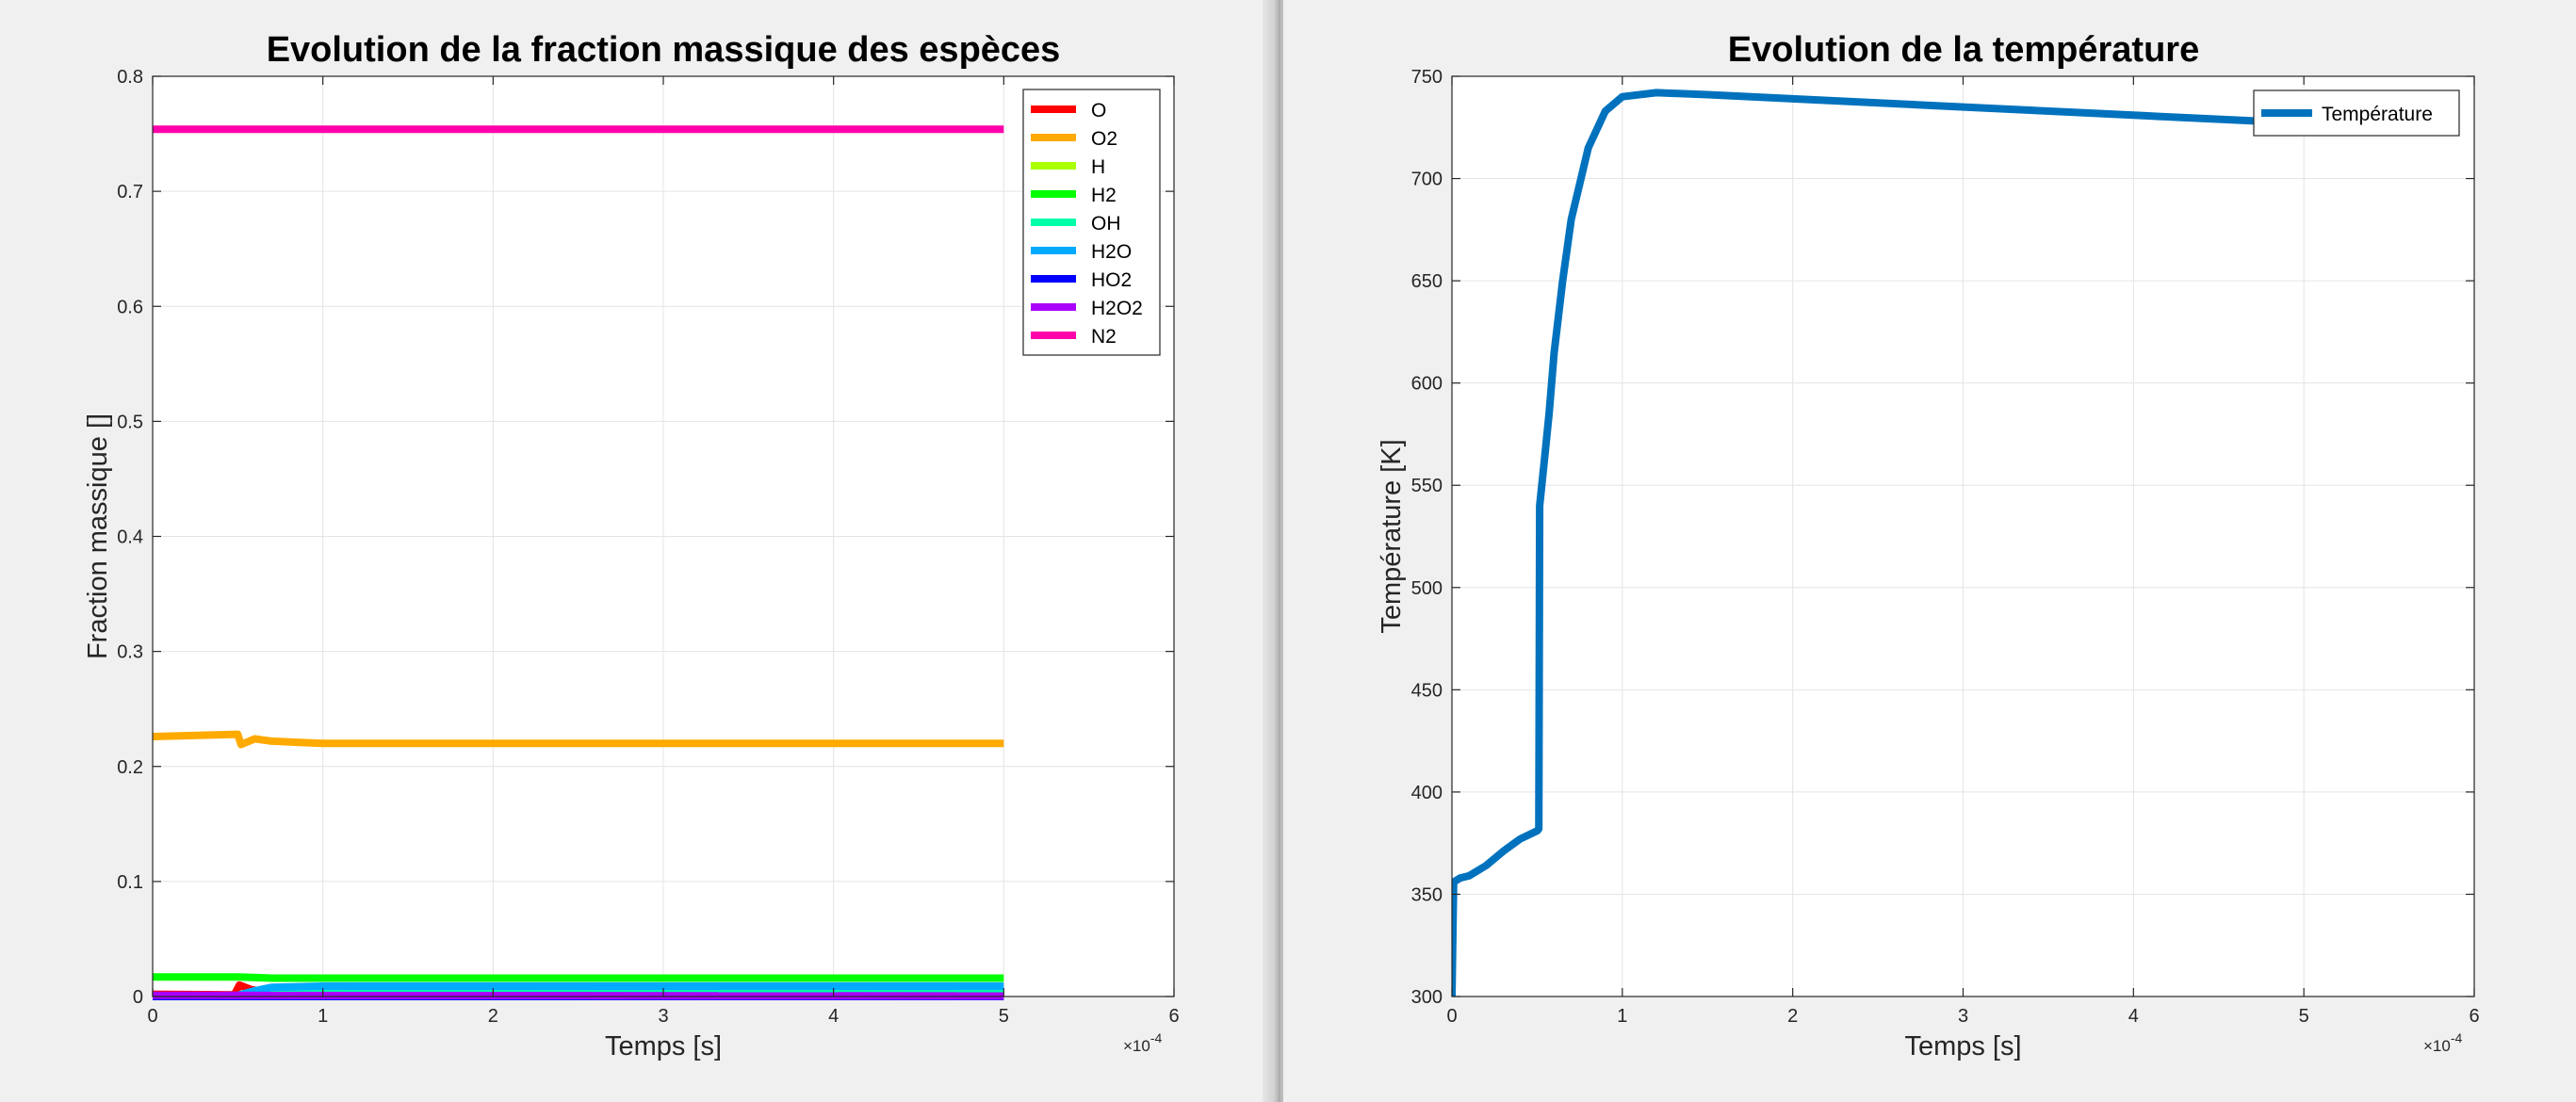 This screenshot has height=1102, width=2576. What do you see at coordinates (1427, 77) in the screenshot?
I see `y-tick-label: 750` at bounding box center [1427, 77].